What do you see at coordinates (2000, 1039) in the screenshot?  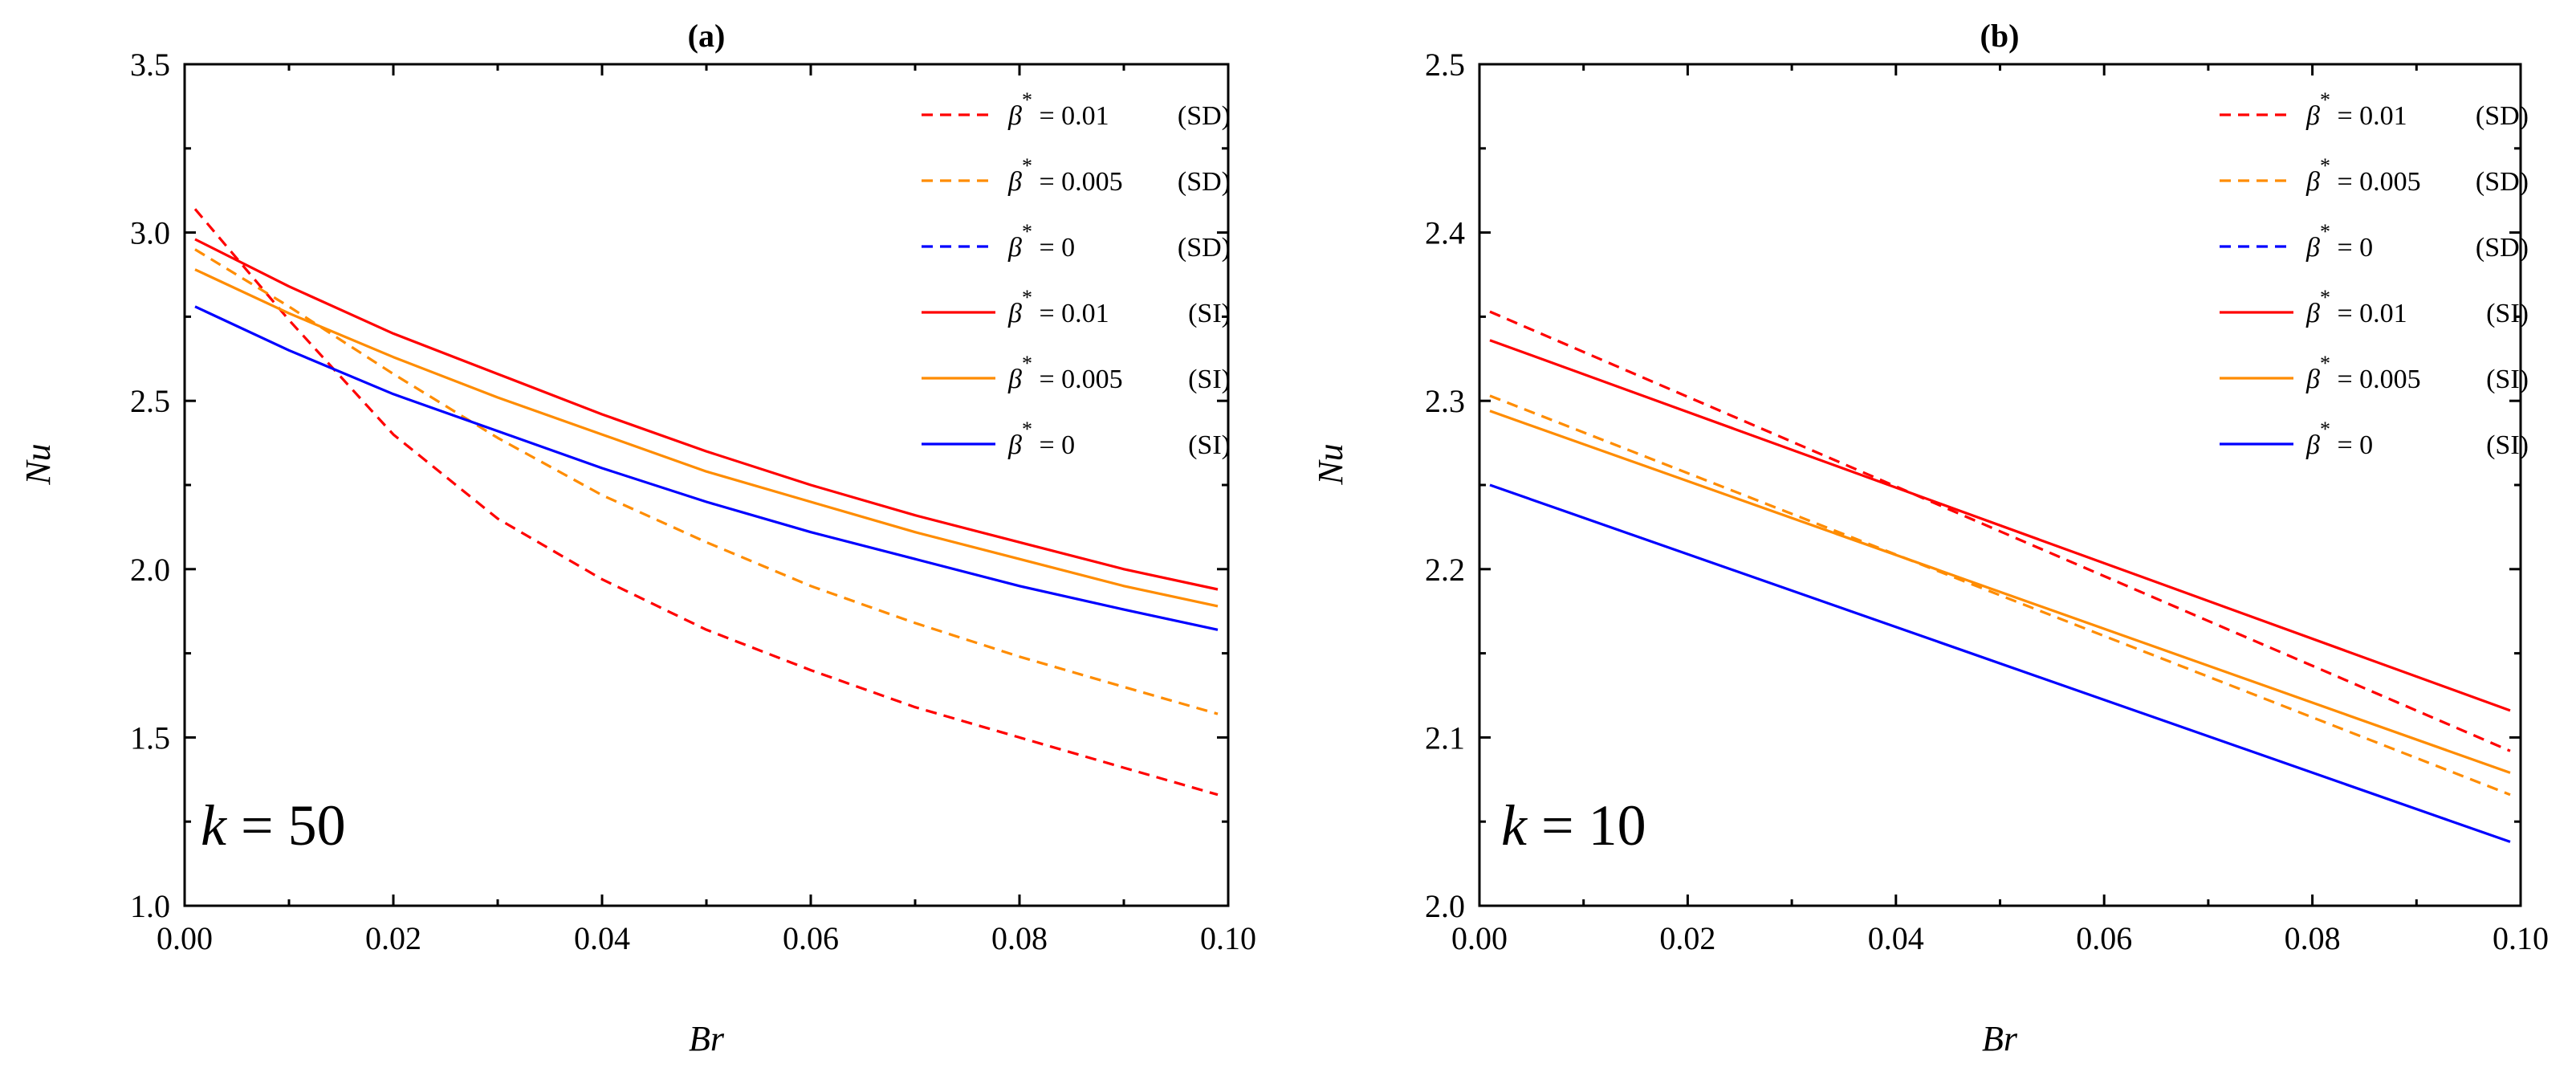 I see `panel-b-xlabel: Br` at bounding box center [2000, 1039].